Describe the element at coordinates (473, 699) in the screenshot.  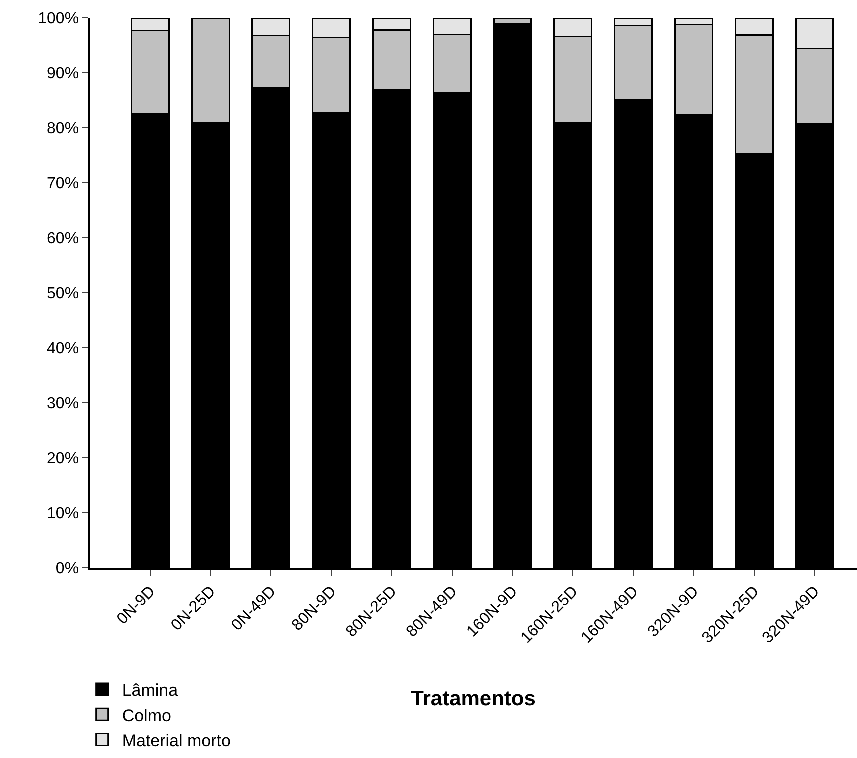
I see `x-axis-title: Tratamentos` at that location.